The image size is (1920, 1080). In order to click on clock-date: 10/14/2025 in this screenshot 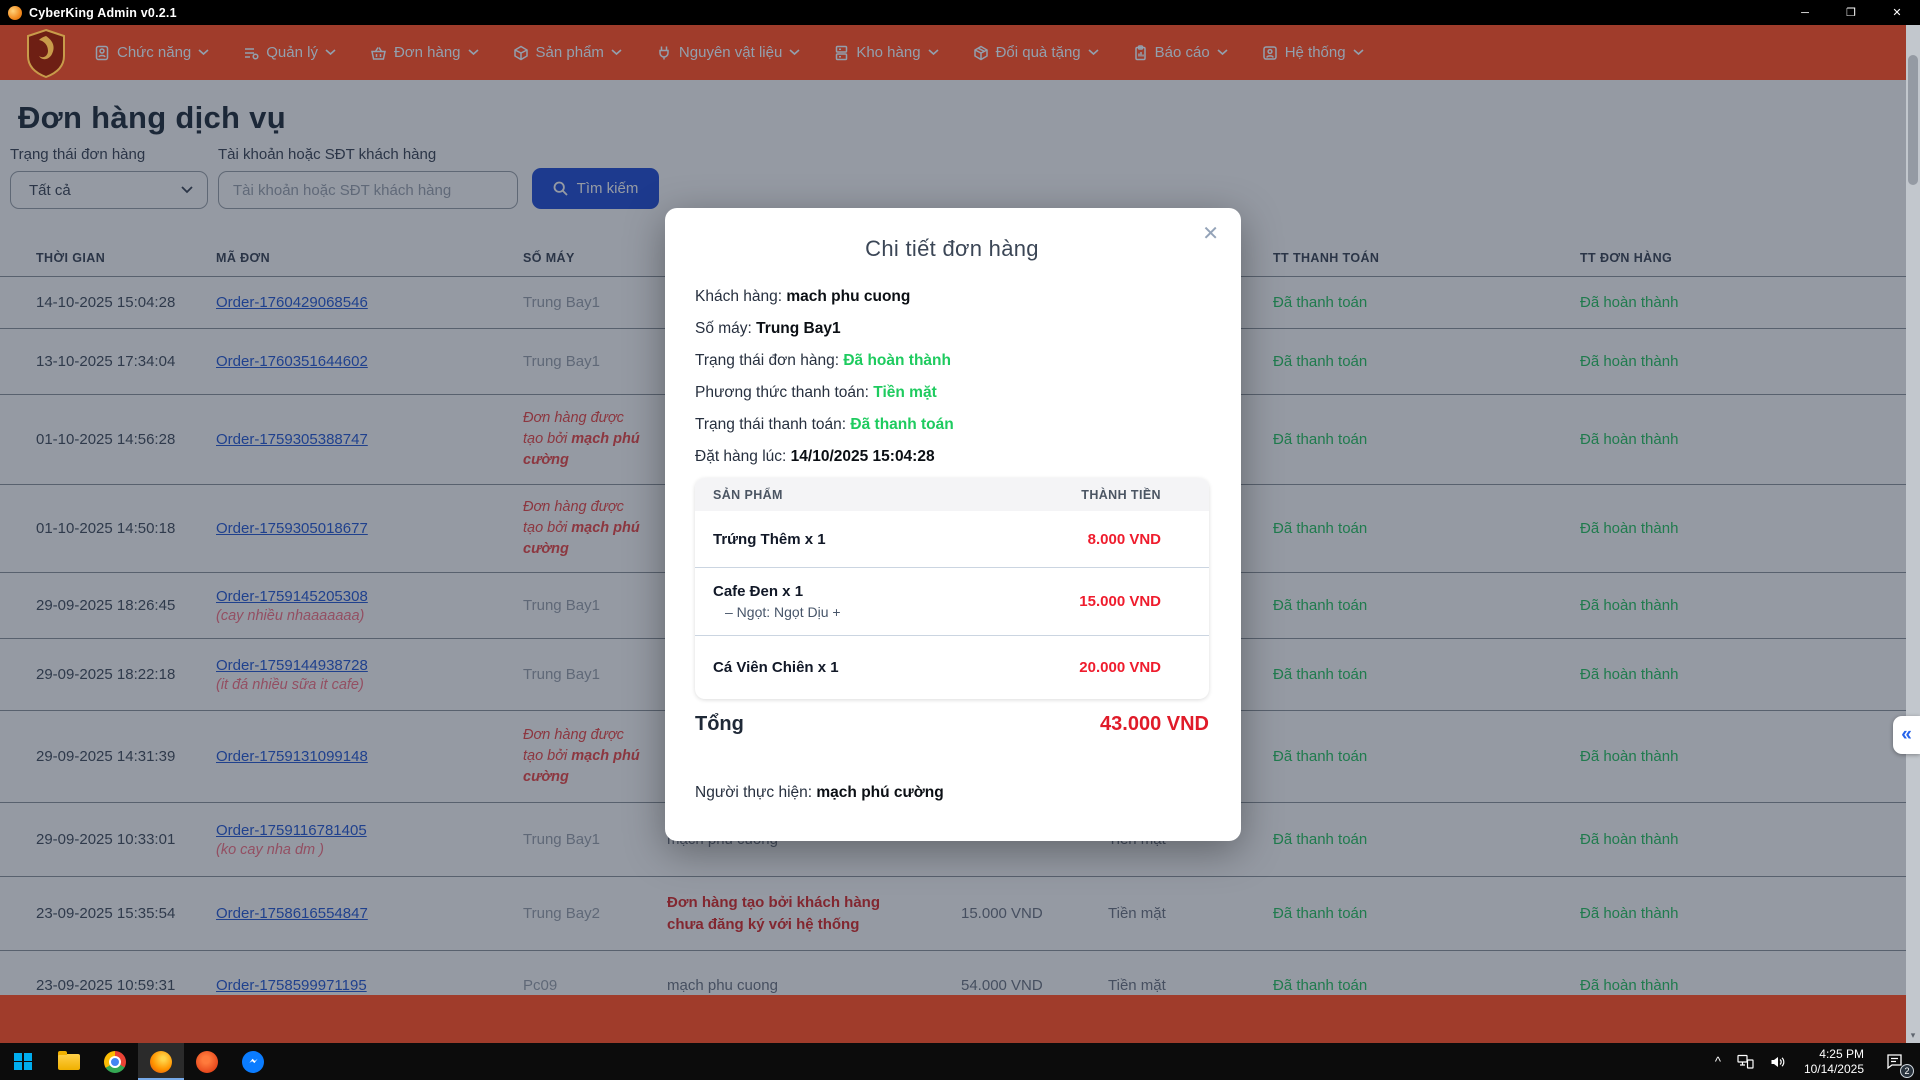, I will do `click(1833, 1068)`.